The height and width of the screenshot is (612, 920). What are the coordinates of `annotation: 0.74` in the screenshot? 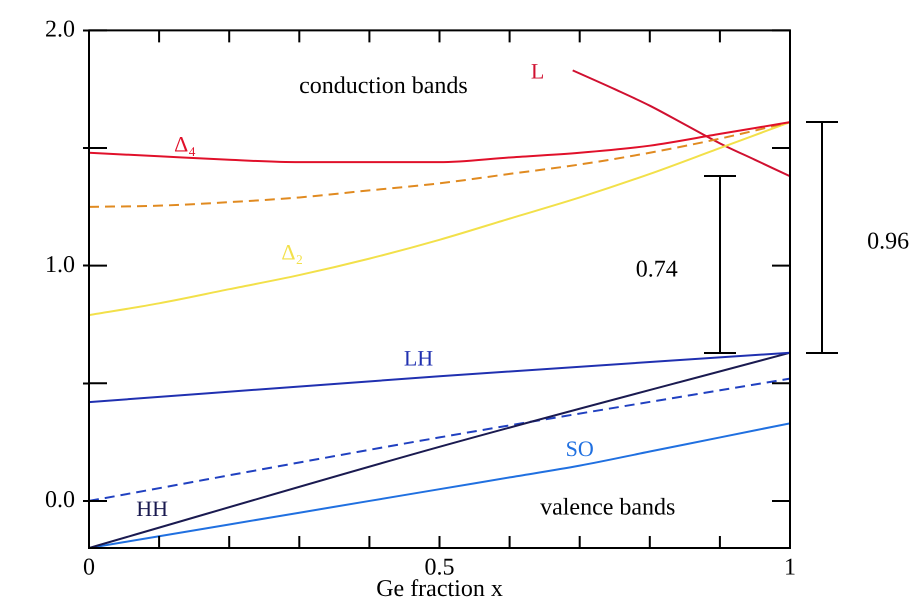 It's located at (657, 269).